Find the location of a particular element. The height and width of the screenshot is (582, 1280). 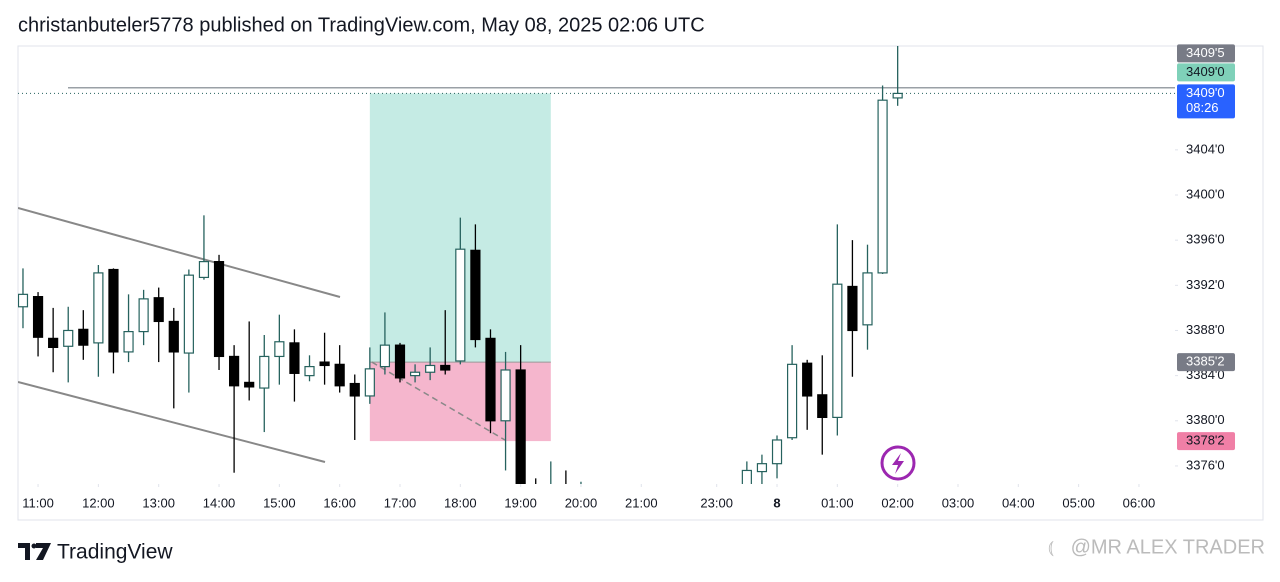

x-tick-label: 8 is located at coordinates (776, 502).